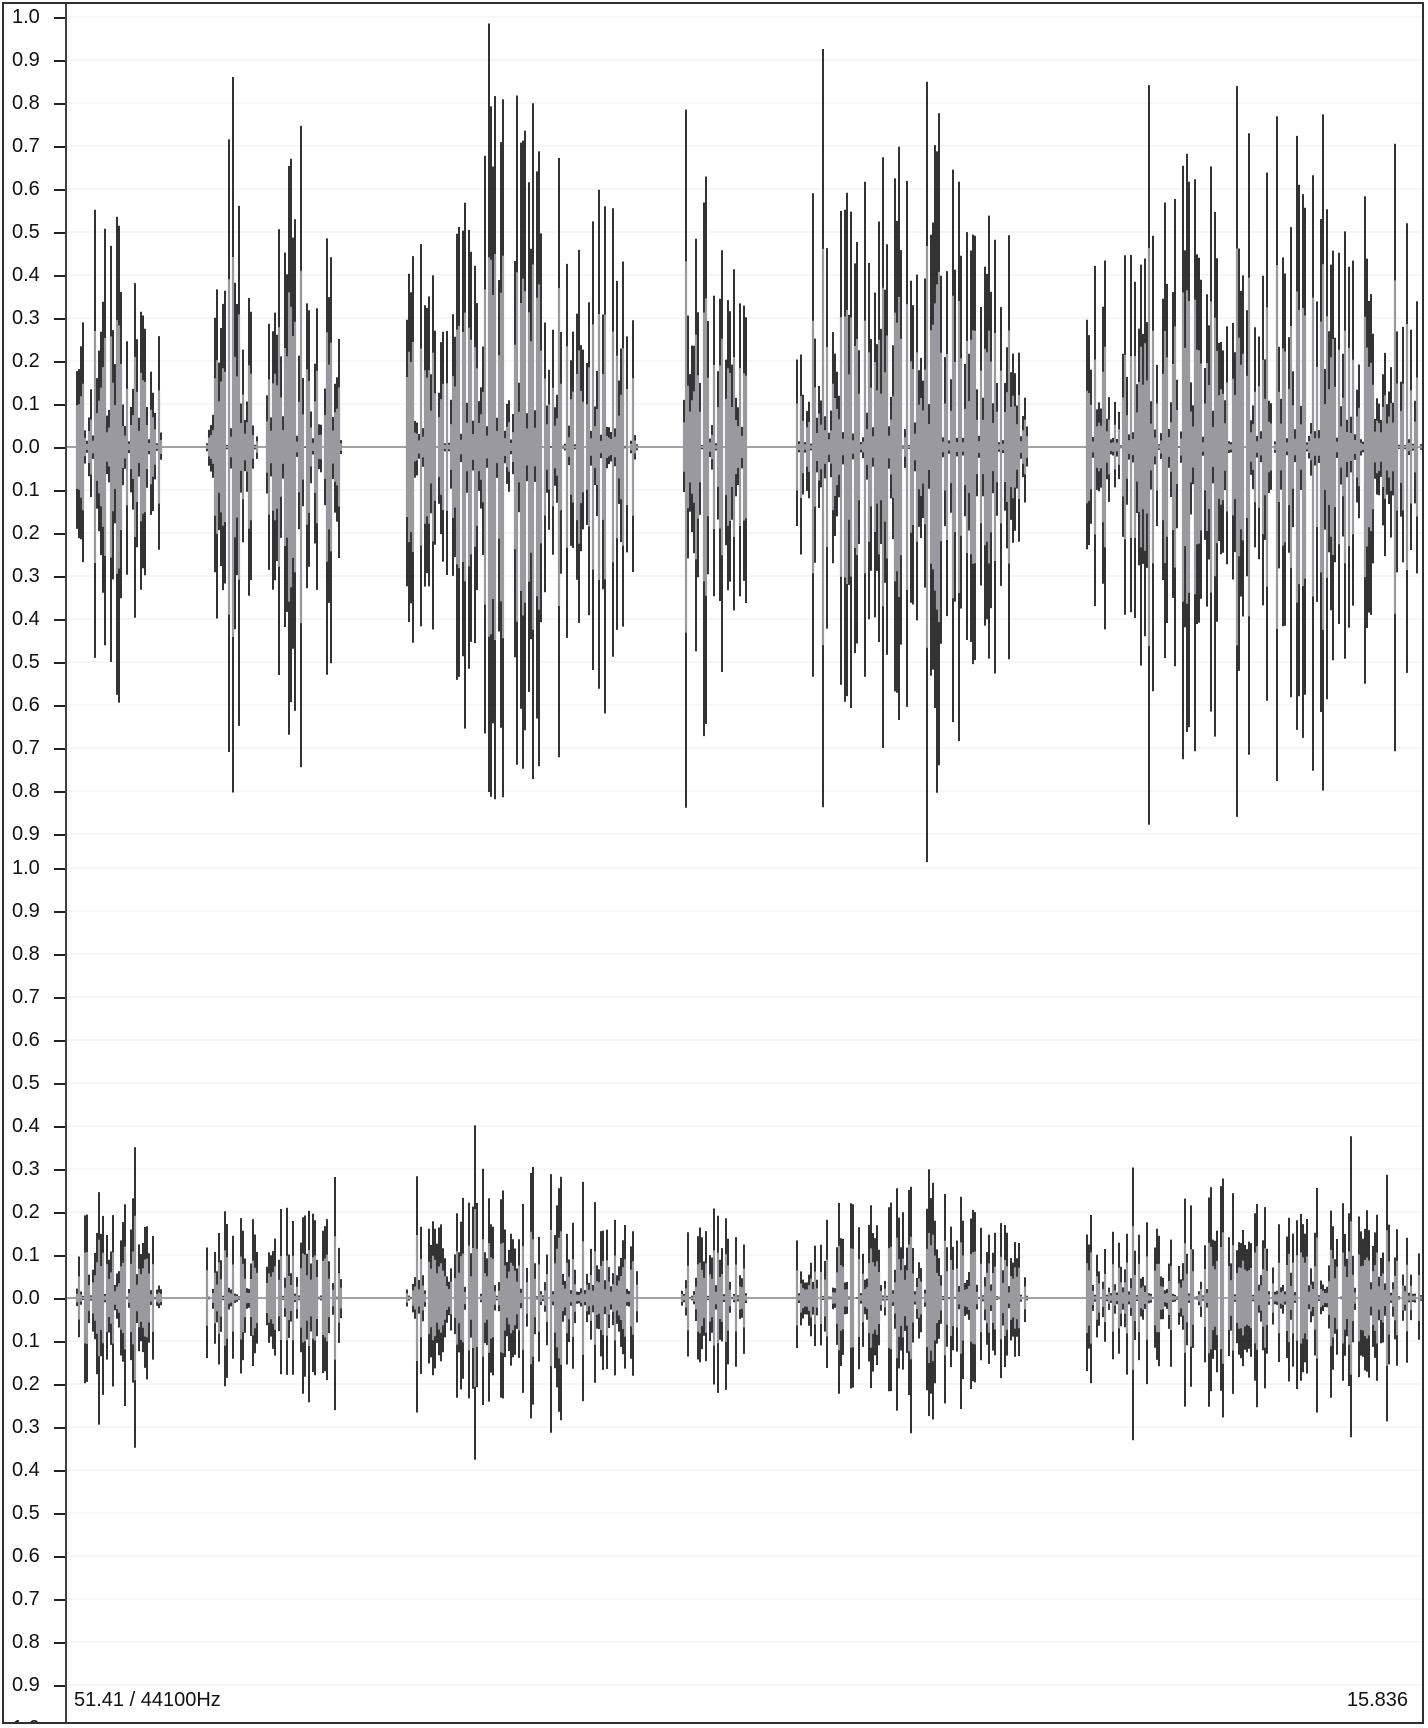 This screenshot has width=1428, height=1728. Describe the element at coordinates (26, 447) in the screenshot. I see `channel-1-tick-label: 0.0` at that location.